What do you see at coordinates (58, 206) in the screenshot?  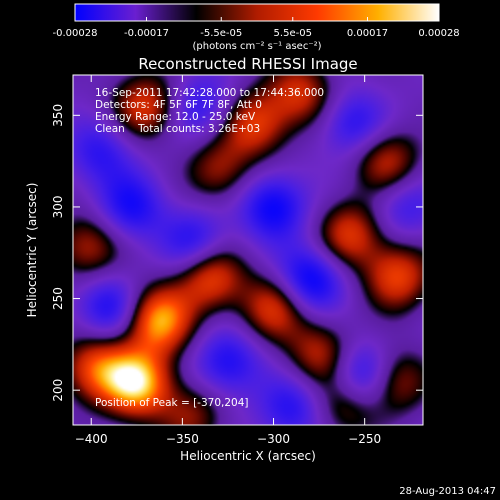 I see `y-axis-tick-label: 300` at bounding box center [58, 206].